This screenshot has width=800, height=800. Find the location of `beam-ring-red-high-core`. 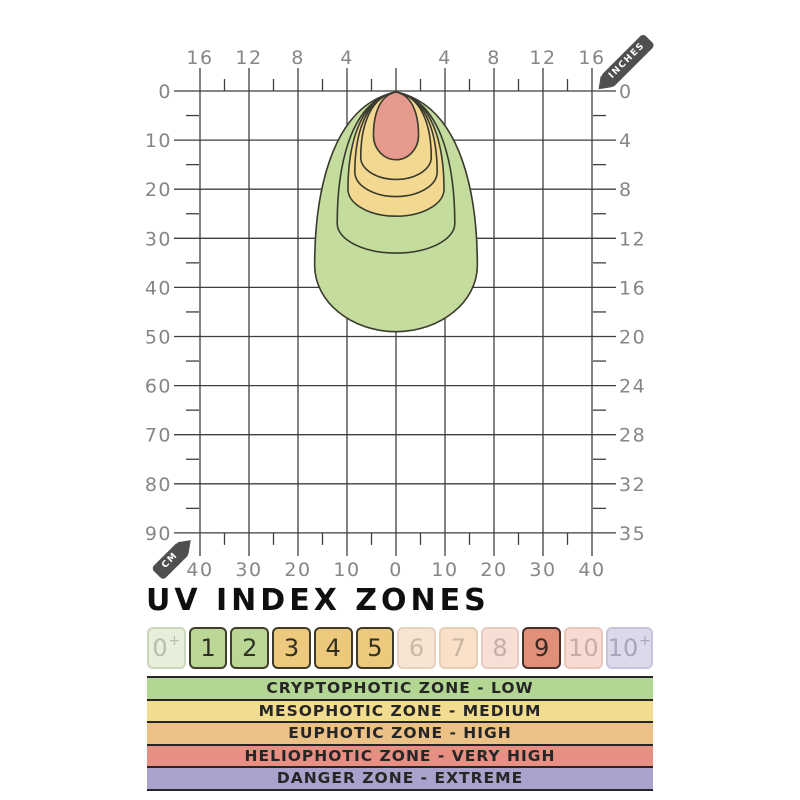

beam-ring-red-high-core is located at coordinates (396, 126).